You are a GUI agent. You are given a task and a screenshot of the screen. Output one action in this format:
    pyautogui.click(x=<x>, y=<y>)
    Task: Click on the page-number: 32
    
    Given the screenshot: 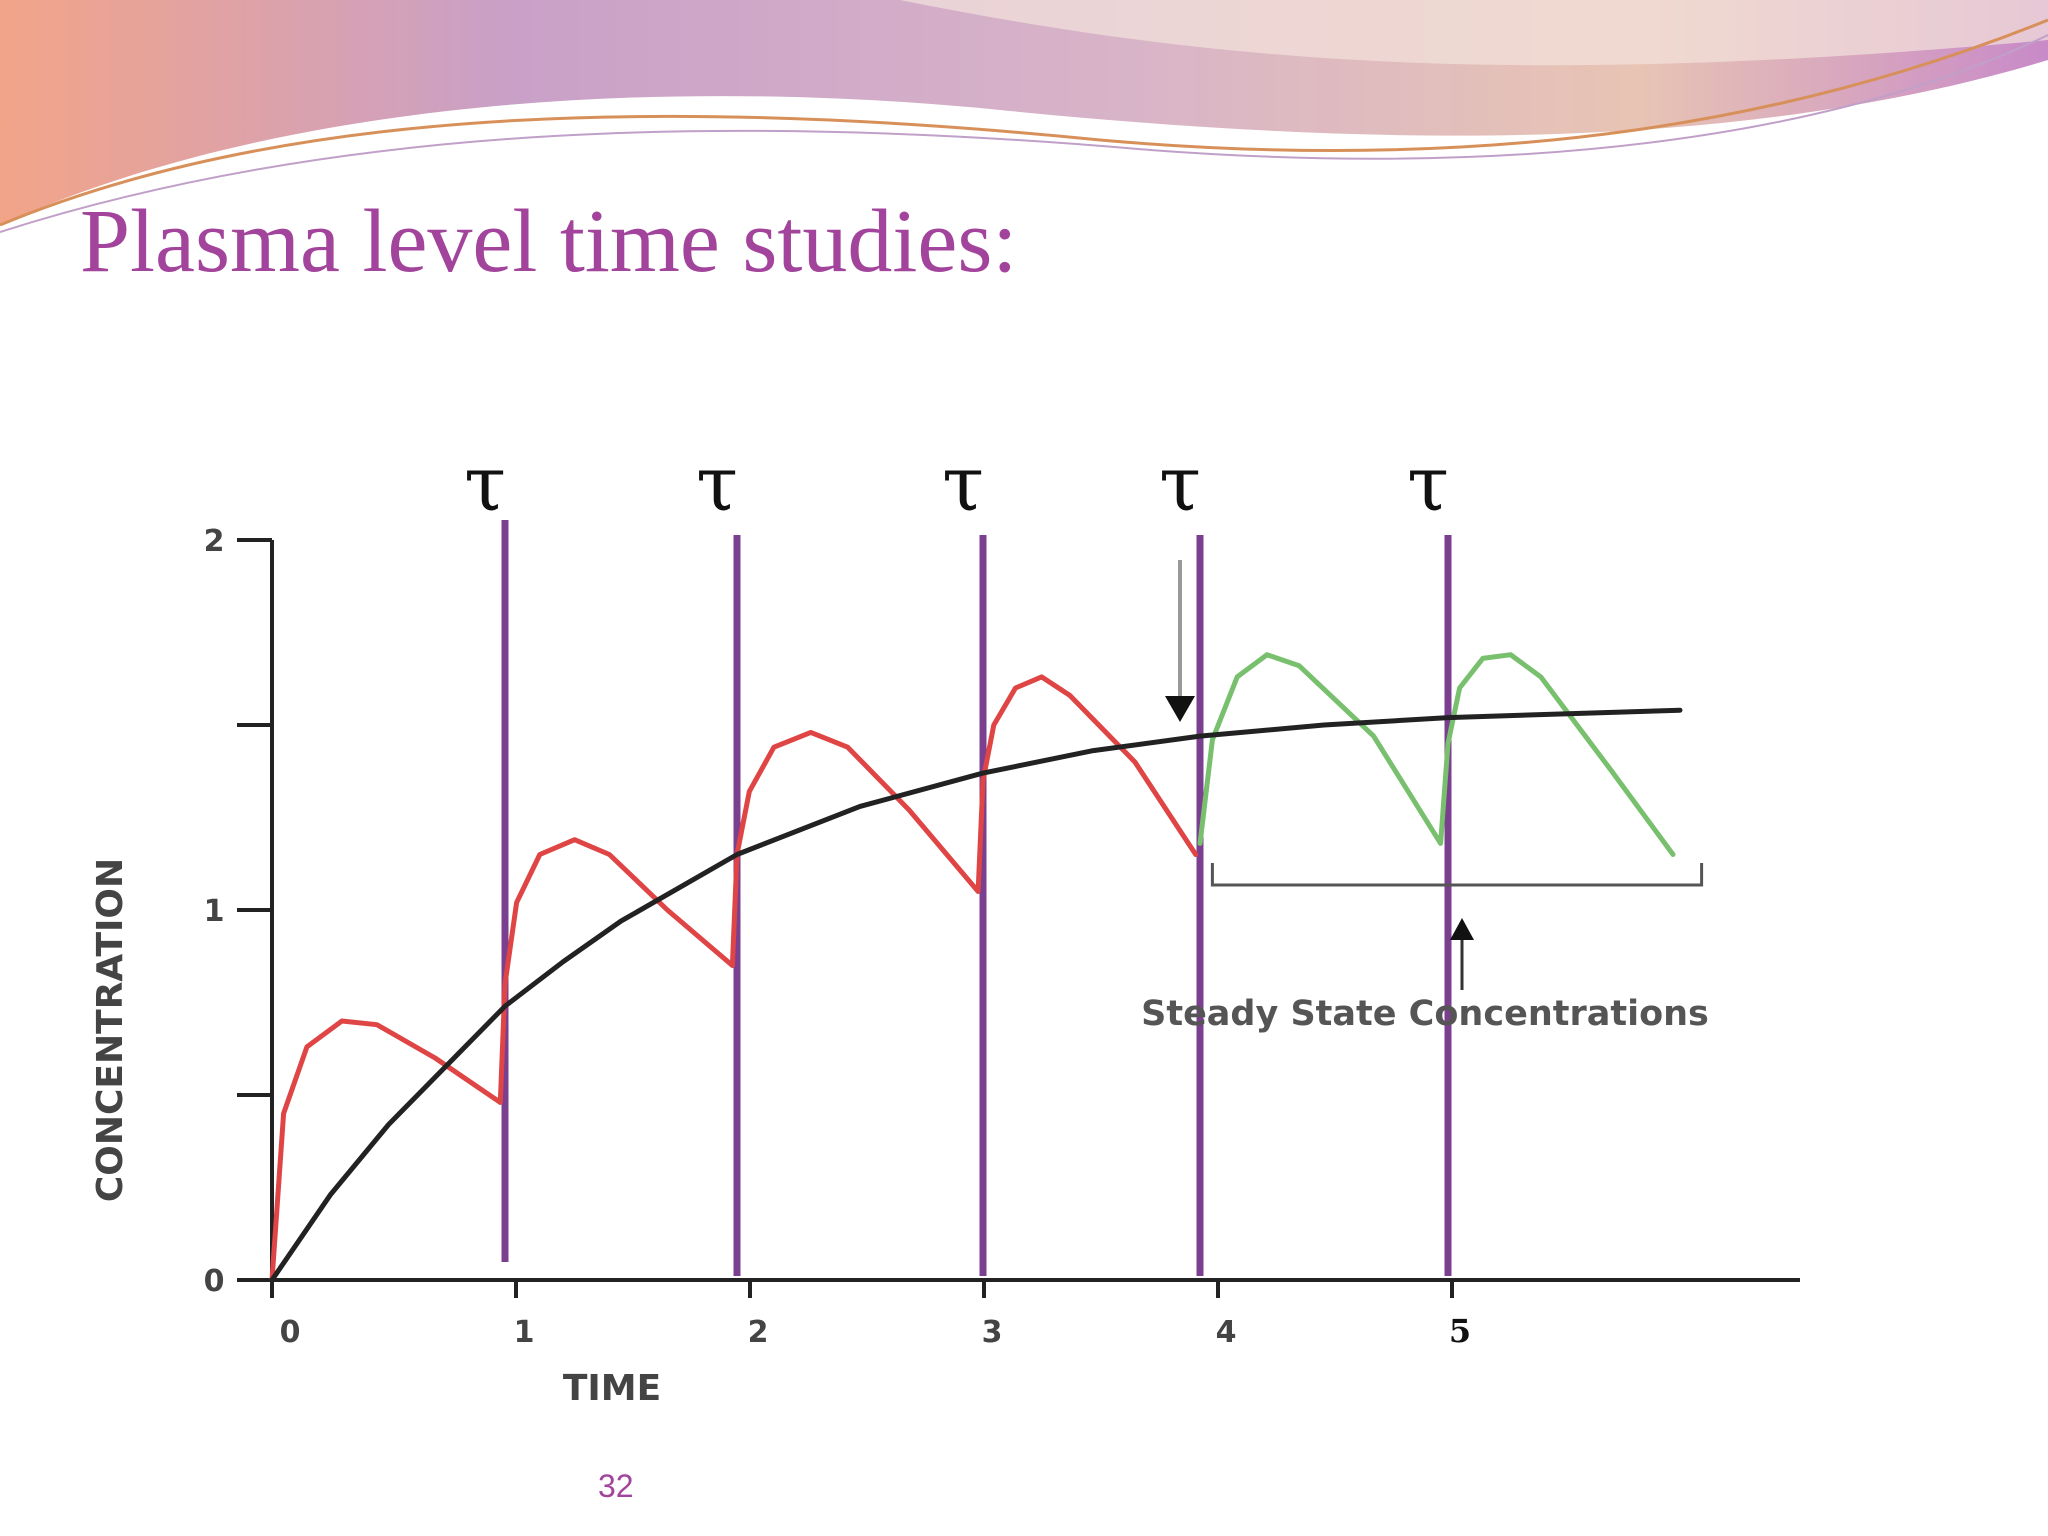 What is the action you would take?
    pyautogui.click(x=616, y=1486)
    